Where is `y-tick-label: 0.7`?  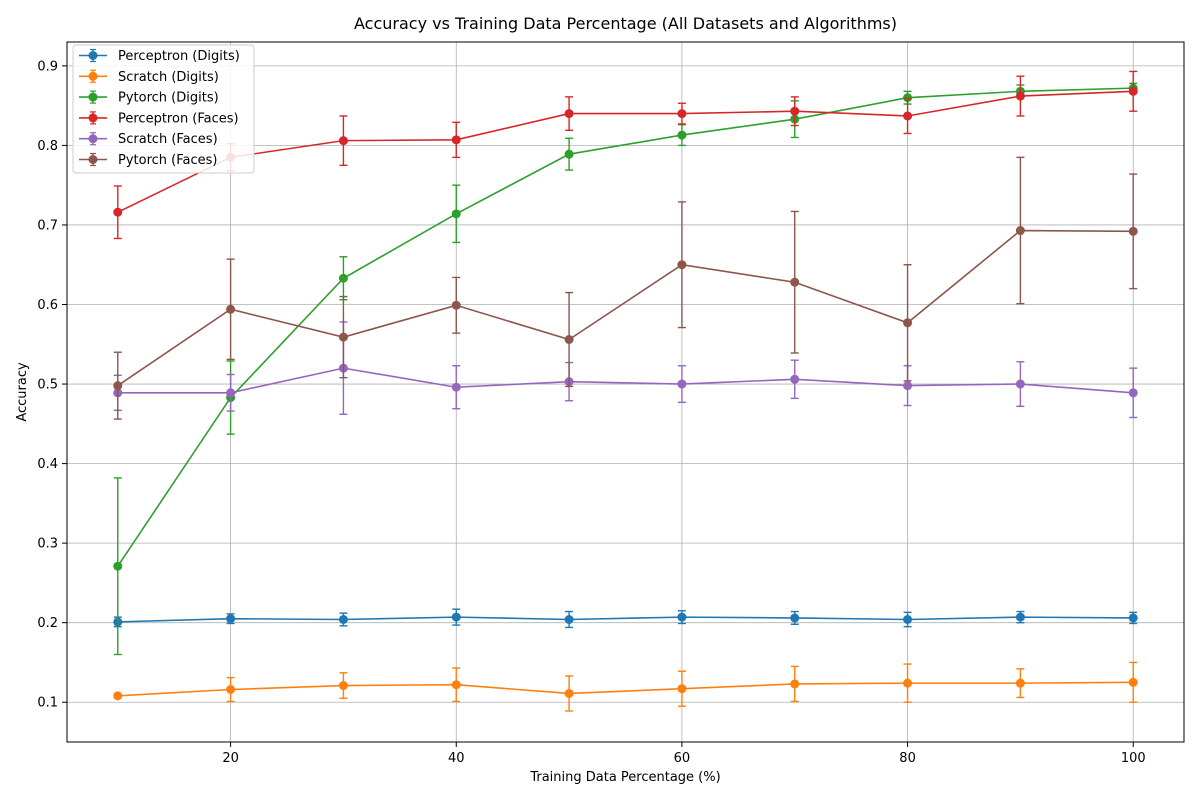 y-tick-label: 0.7 is located at coordinates (47, 225).